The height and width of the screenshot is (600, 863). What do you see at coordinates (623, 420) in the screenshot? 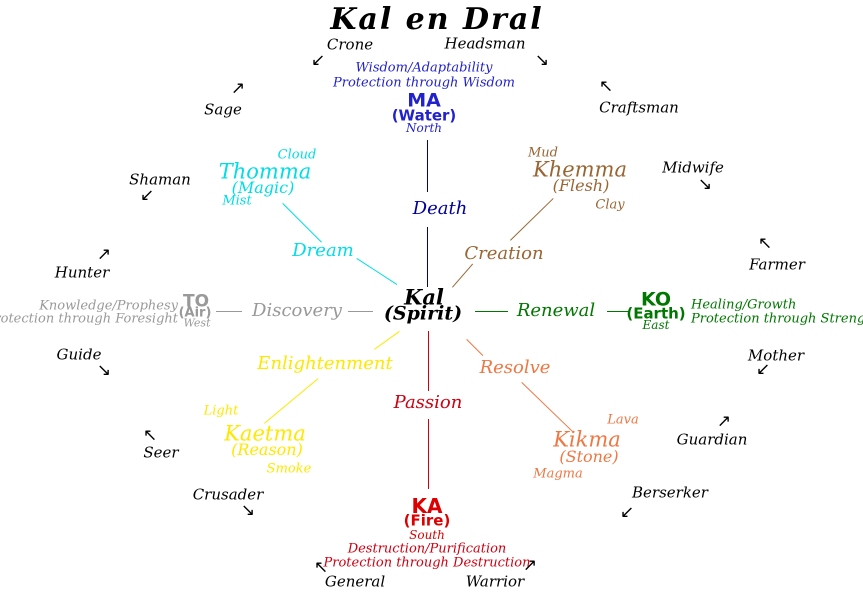
I see `southeast-upper-satellite: Lava` at bounding box center [623, 420].